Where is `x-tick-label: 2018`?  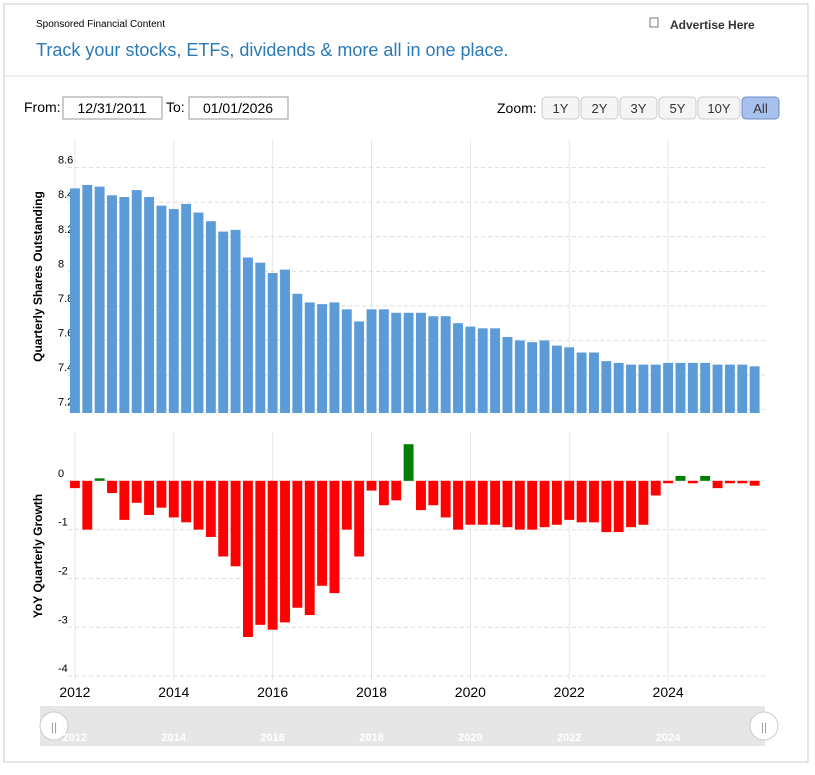
x-tick-label: 2018 is located at coordinates (371, 692).